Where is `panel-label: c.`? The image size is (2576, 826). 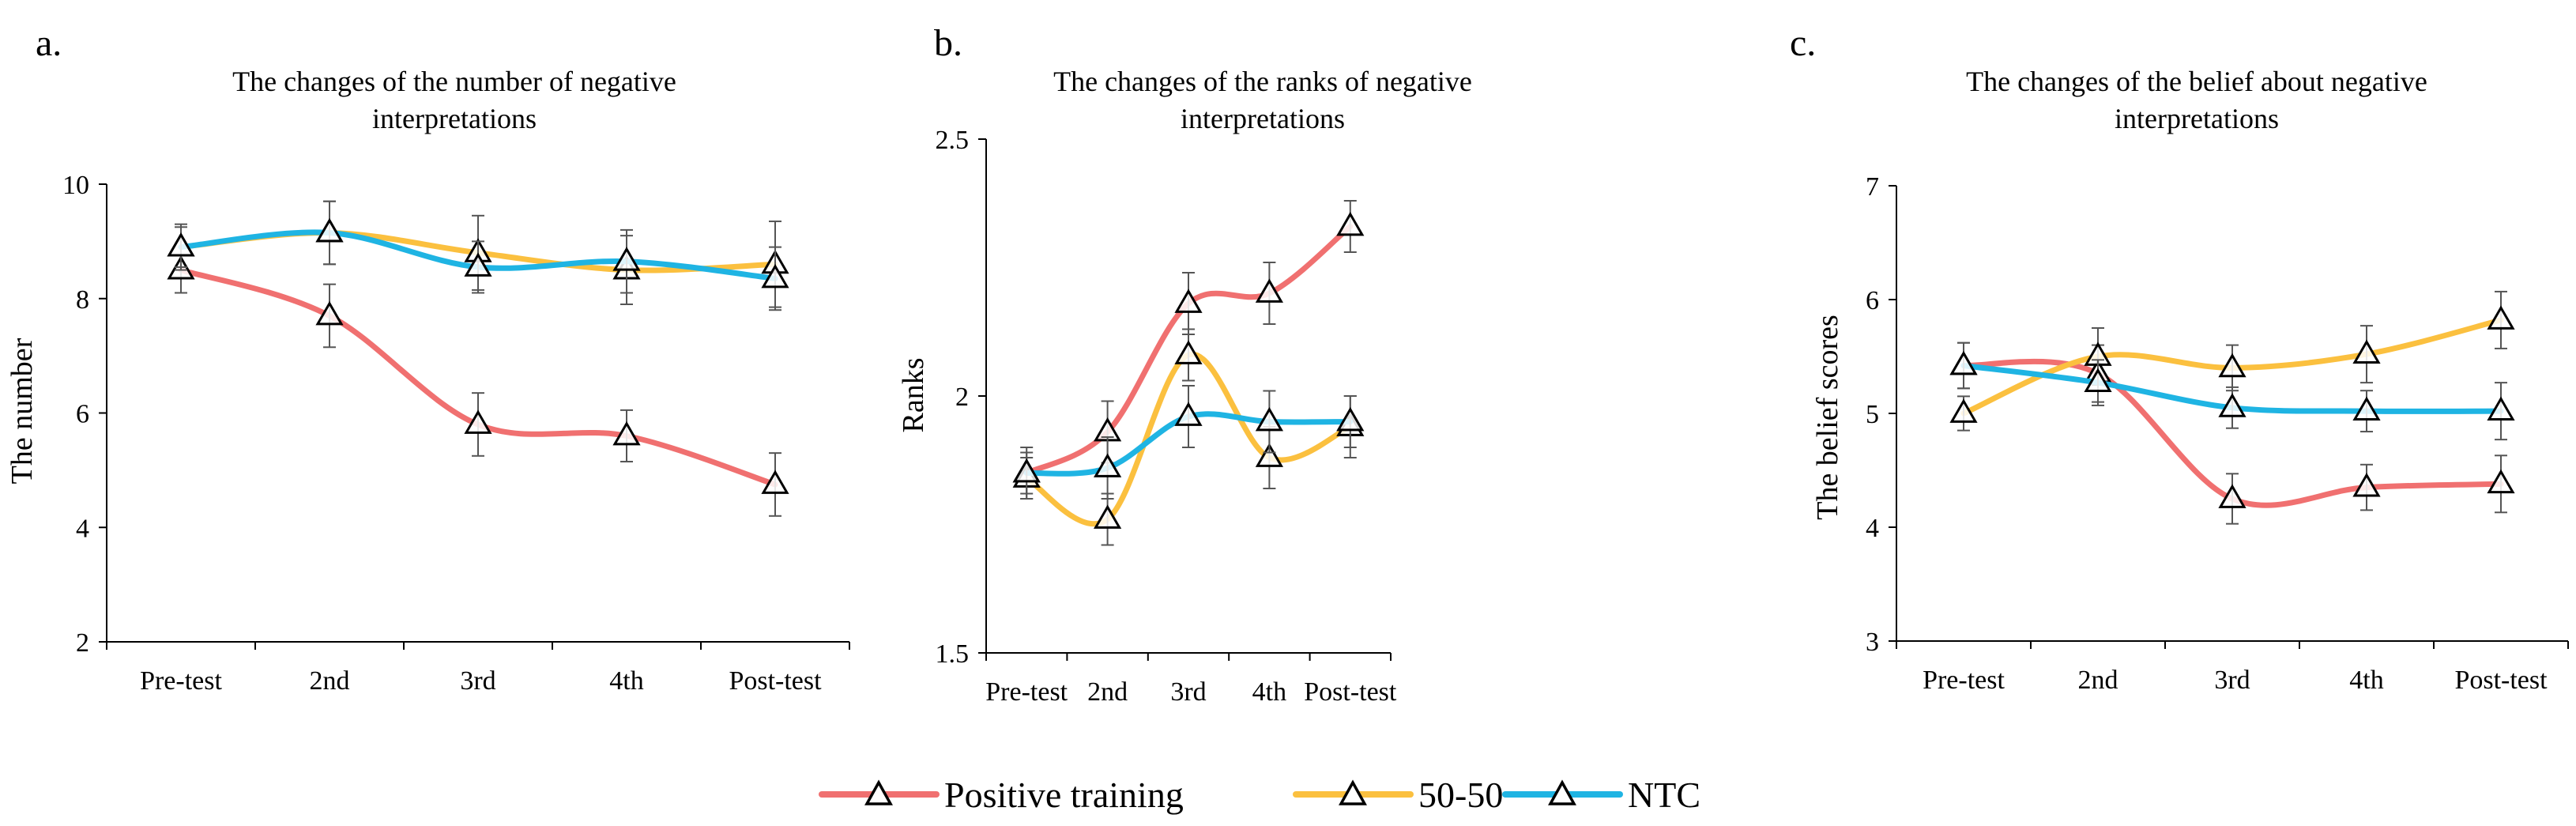 panel-label: c. is located at coordinates (1803, 43).